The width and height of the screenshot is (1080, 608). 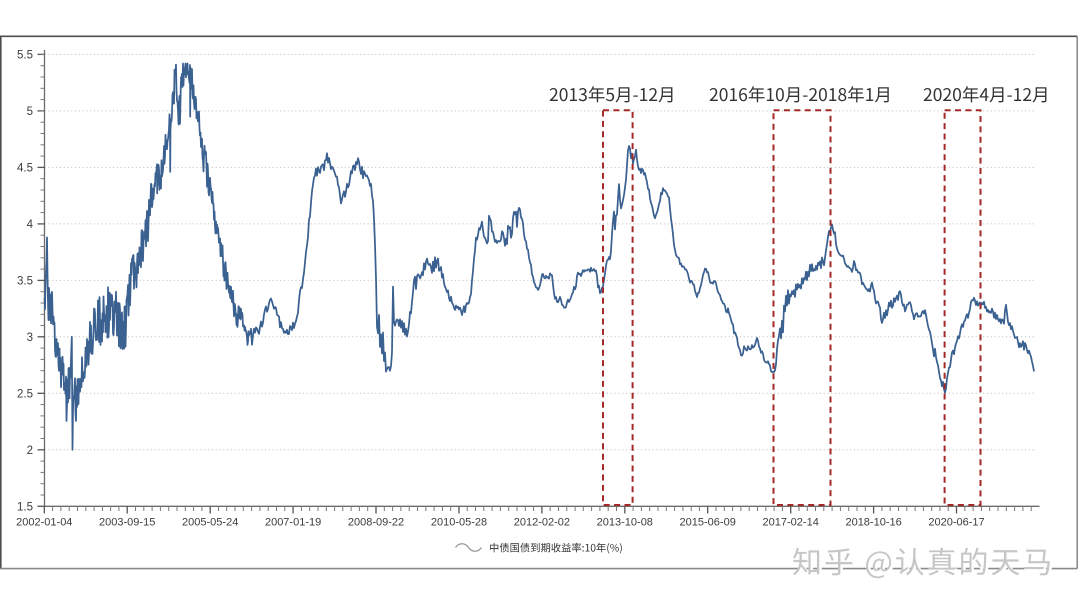 What do you see at coordinates (25, 394) in the screenshot?
I see `svg-text: 2.5` at bounding box center [25, 394].